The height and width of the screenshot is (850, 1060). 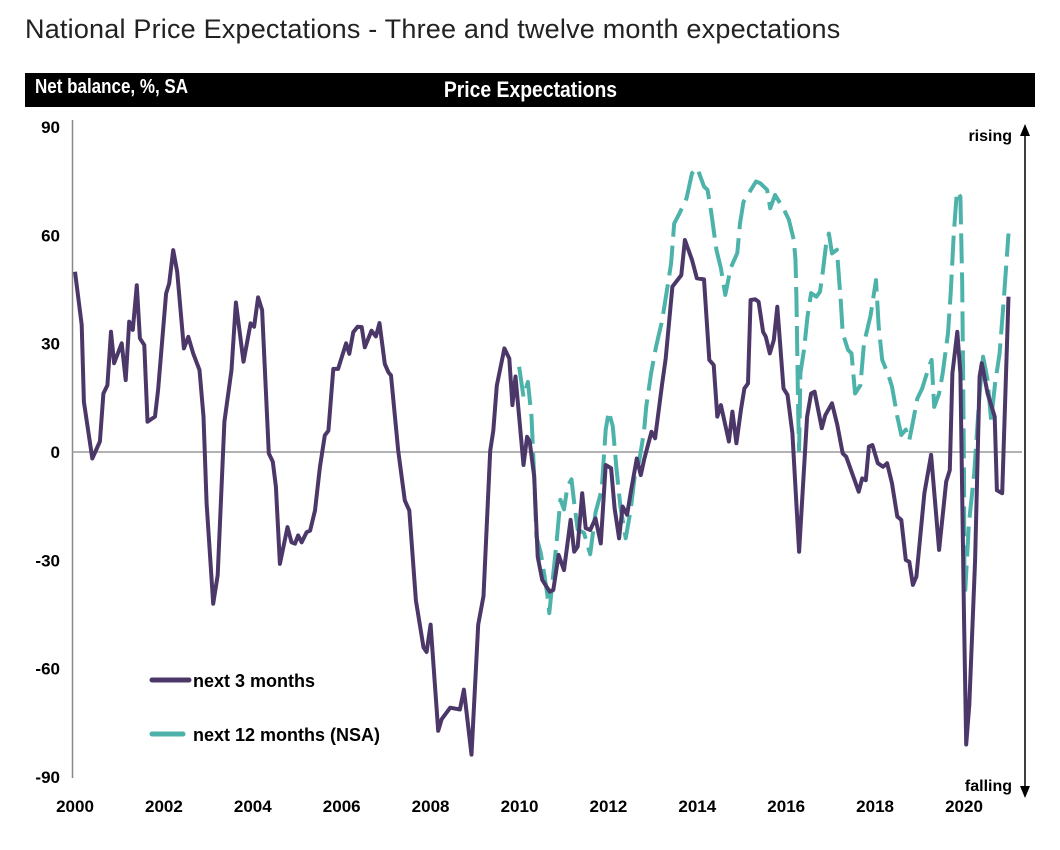 What do you see at coordinates (964, 806) in the screenshot?
I see `x-tick-label: 2020` at bounding box center [964, 806].